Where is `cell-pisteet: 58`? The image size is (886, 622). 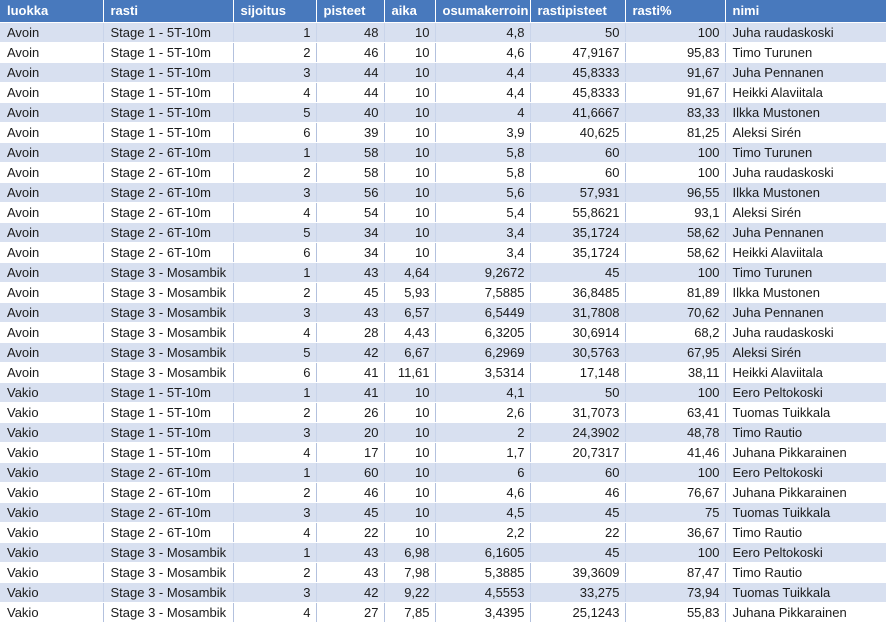 cell-pisteet: 58 is located at coordinates (350, 172).